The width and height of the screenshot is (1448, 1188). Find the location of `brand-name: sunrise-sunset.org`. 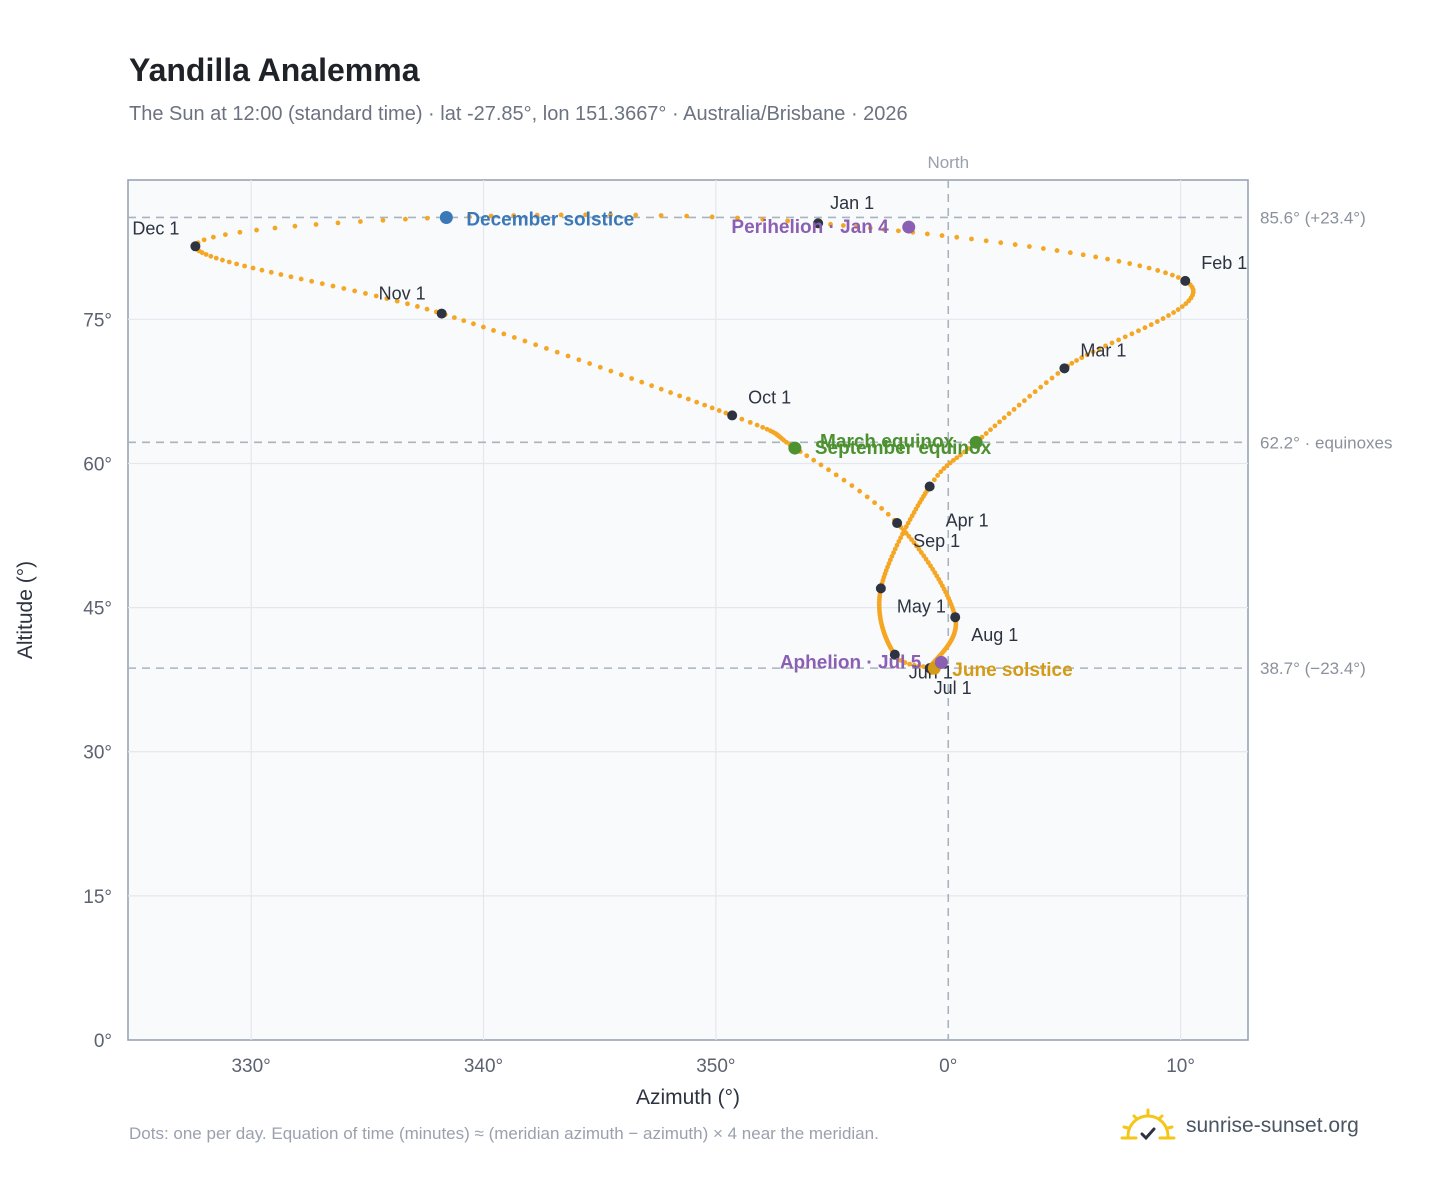

brand-name: sunrise-sunset.org is located at coordinates (1272, 1125).